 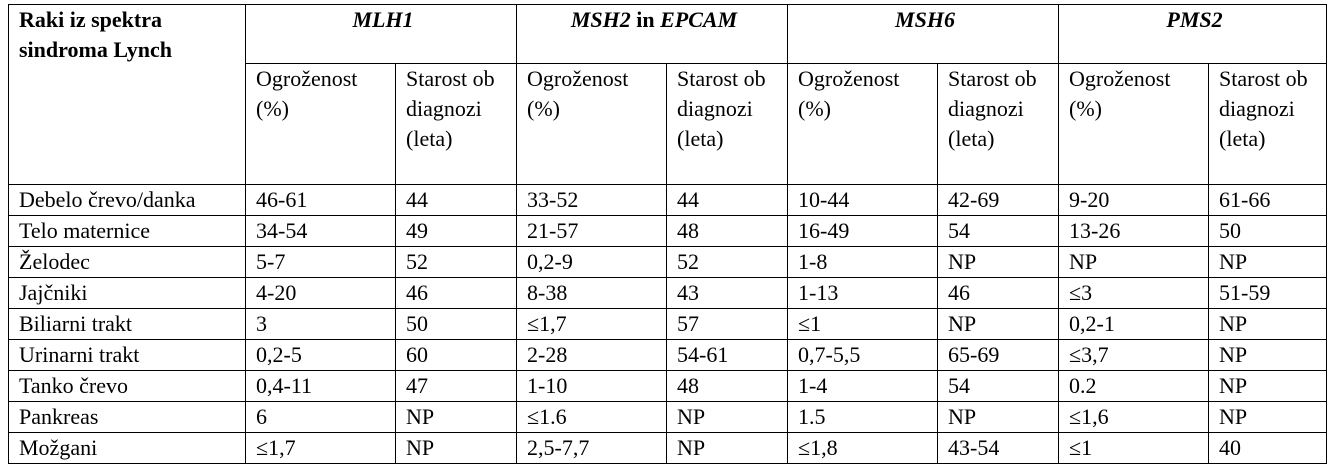 I want to click on cell: ≤1, so click(x=1134, y=448).